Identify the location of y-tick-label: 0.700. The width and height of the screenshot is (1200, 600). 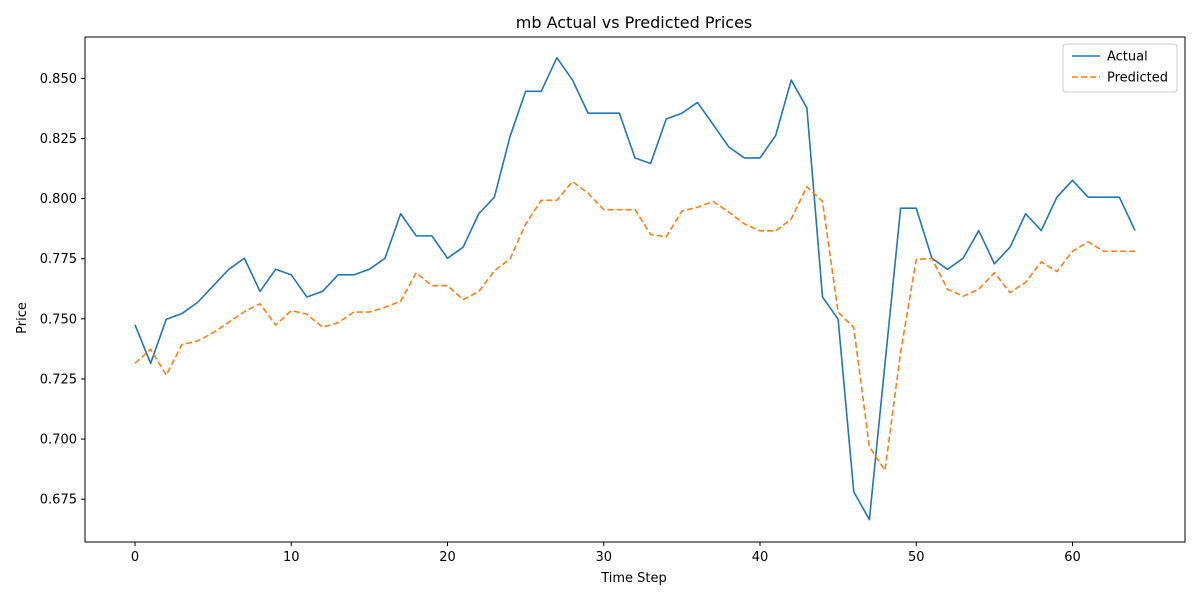
(58, 440).